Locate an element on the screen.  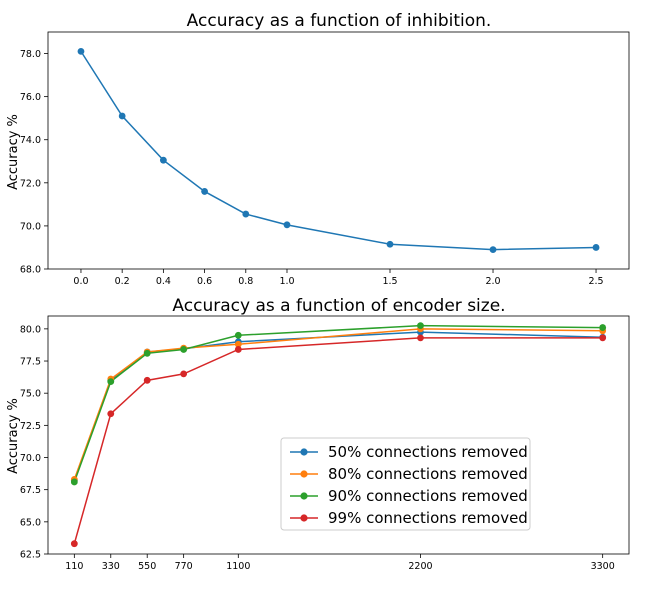
x-tick-label: 0.2 is located at coordinates (122, 281).